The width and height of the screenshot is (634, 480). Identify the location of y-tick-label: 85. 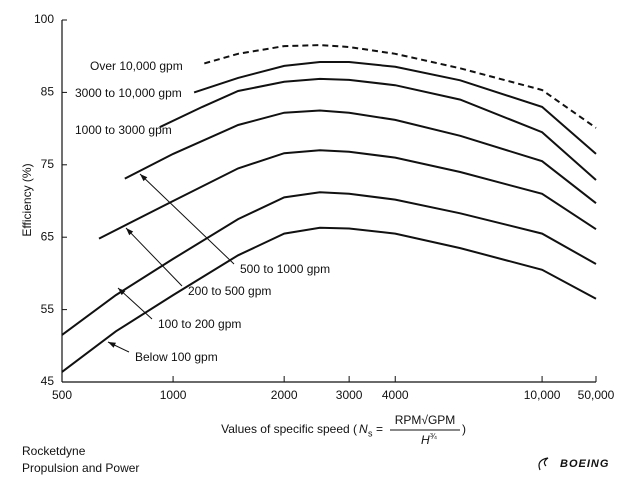
(48, 92).